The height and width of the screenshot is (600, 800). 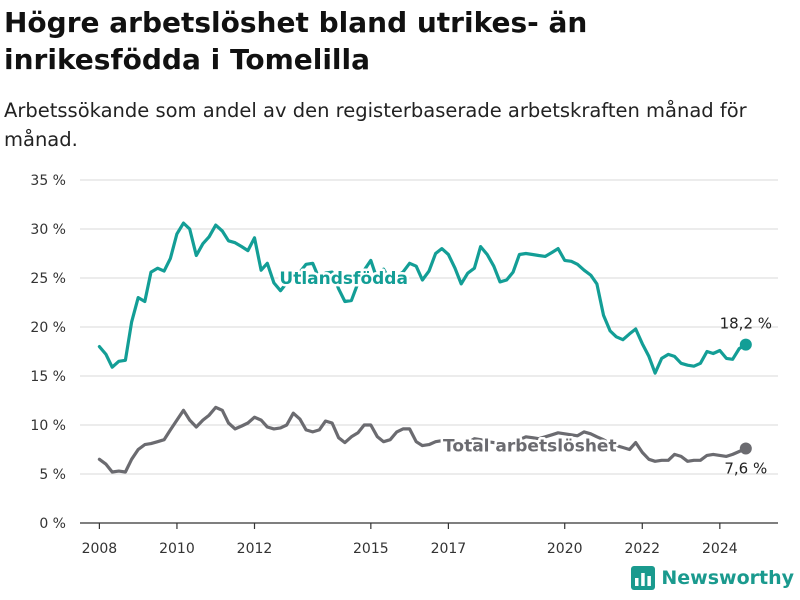 What do you see at coordinates (565, 549) in the screenshot?
I see `x-tick-label: 2020` at bounding box center [565, 549].